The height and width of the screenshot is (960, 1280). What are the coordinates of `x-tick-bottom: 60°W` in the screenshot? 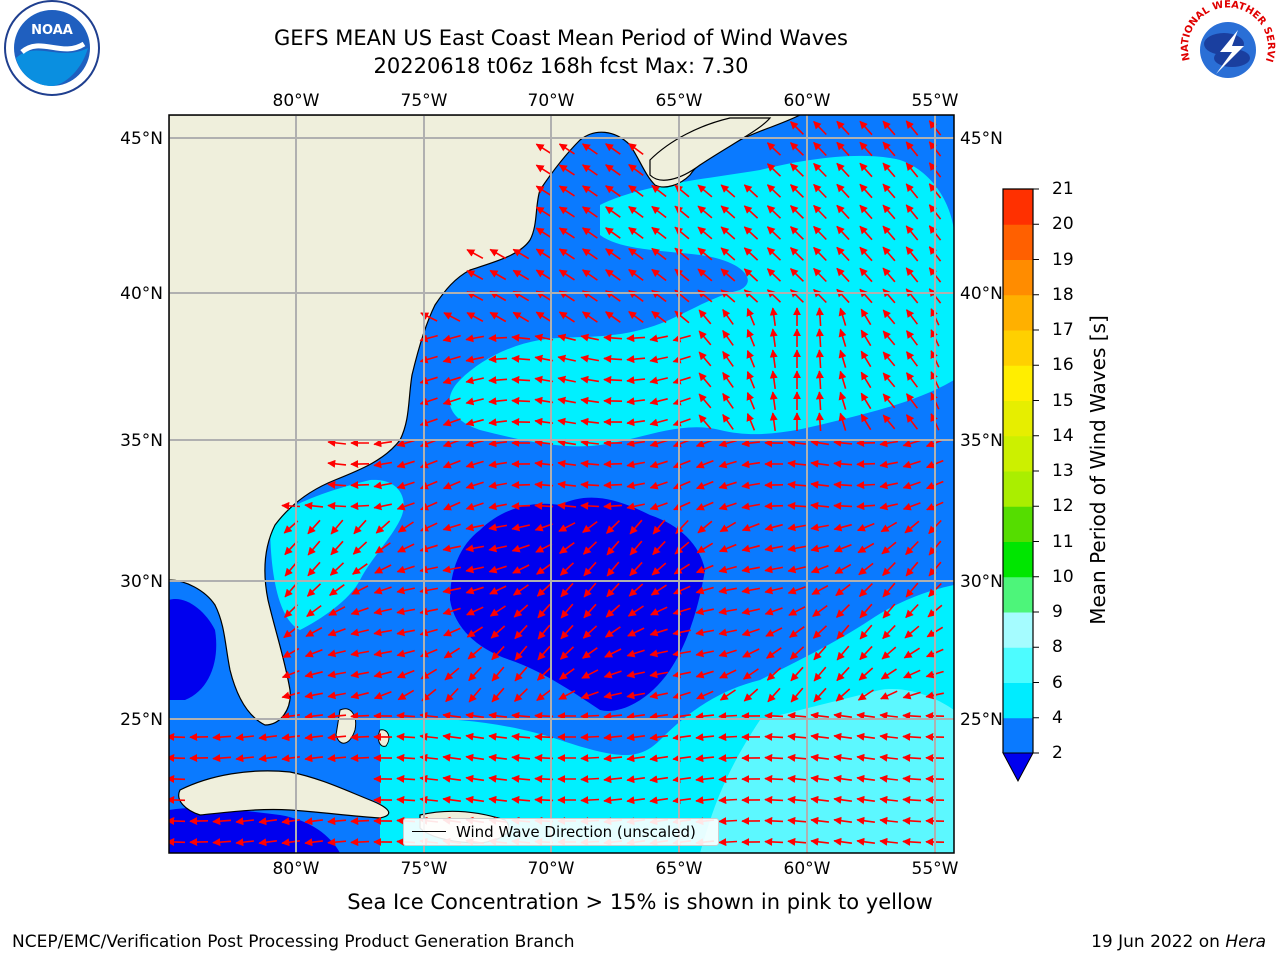 It's located at (807, 869).